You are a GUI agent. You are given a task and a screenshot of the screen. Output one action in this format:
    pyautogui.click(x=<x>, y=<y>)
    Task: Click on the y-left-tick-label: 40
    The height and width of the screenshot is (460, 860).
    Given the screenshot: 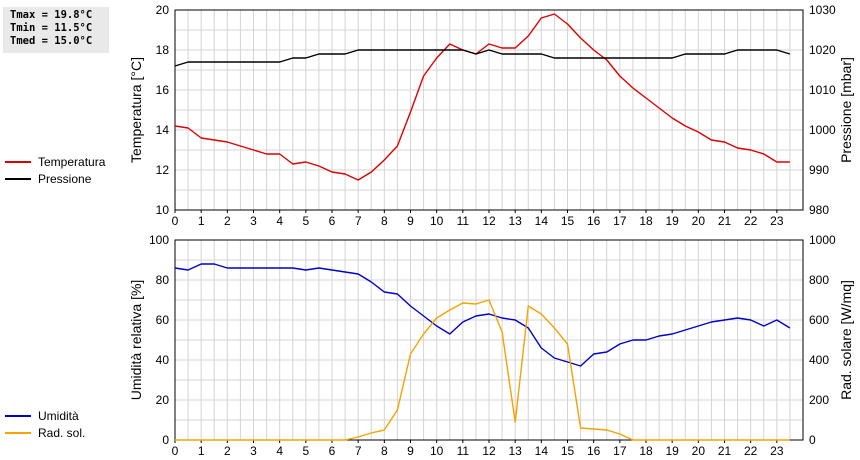 What is the action you would take?
    pyautogui.click(x=163, y=360)
    